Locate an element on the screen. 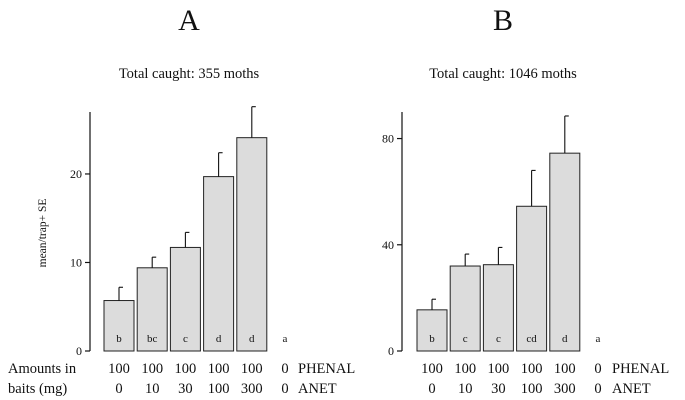  panel-b-significance-letter: b is located at coordinates (432, 339).